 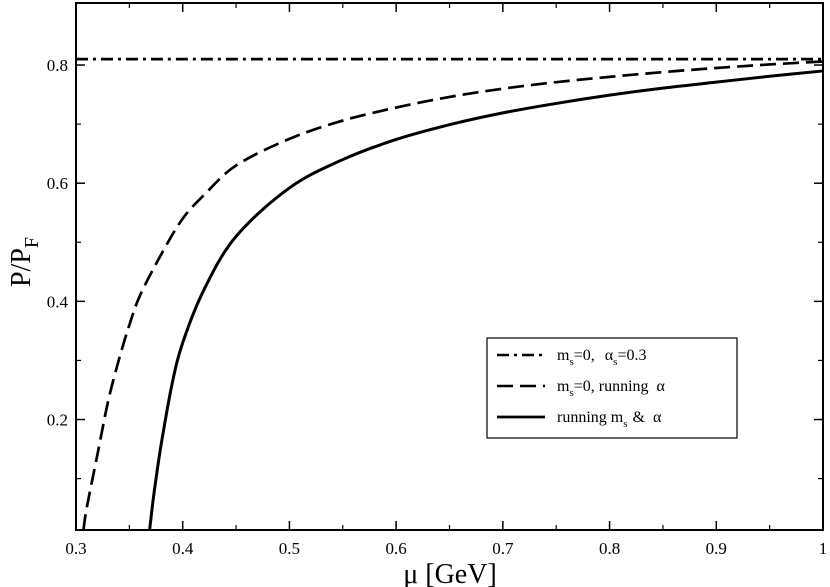 I want to click on x-tick-label: 0.4, so click(x=183, y=548).